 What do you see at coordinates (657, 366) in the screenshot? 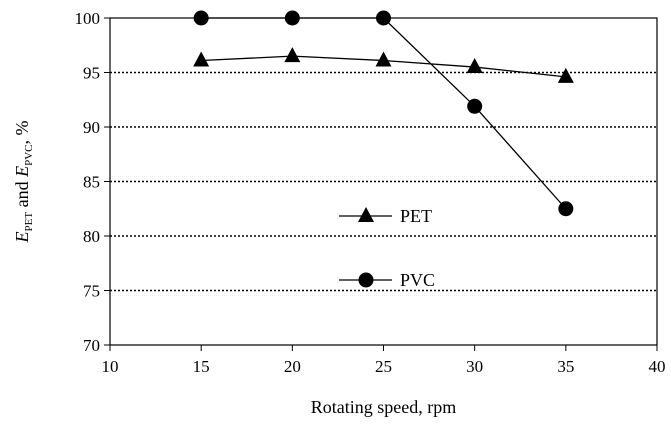
I see `x-tick-label: 40` at bounding box center [657, 366].